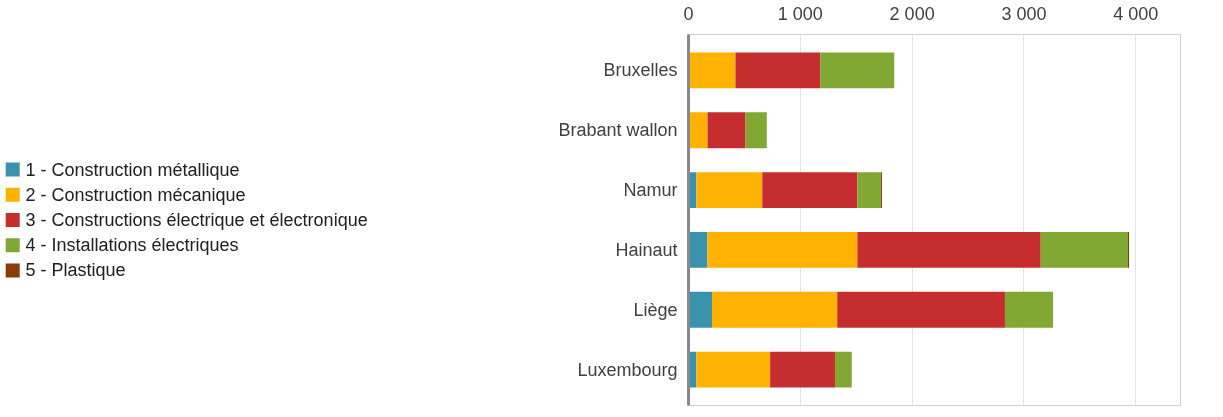 The width and height of the screenshot is (1223, 417). What do you see at coordinates (912, 13) in the screenshot?
I see `x-tick-label: 2 000` at bounding box center [912, 13].